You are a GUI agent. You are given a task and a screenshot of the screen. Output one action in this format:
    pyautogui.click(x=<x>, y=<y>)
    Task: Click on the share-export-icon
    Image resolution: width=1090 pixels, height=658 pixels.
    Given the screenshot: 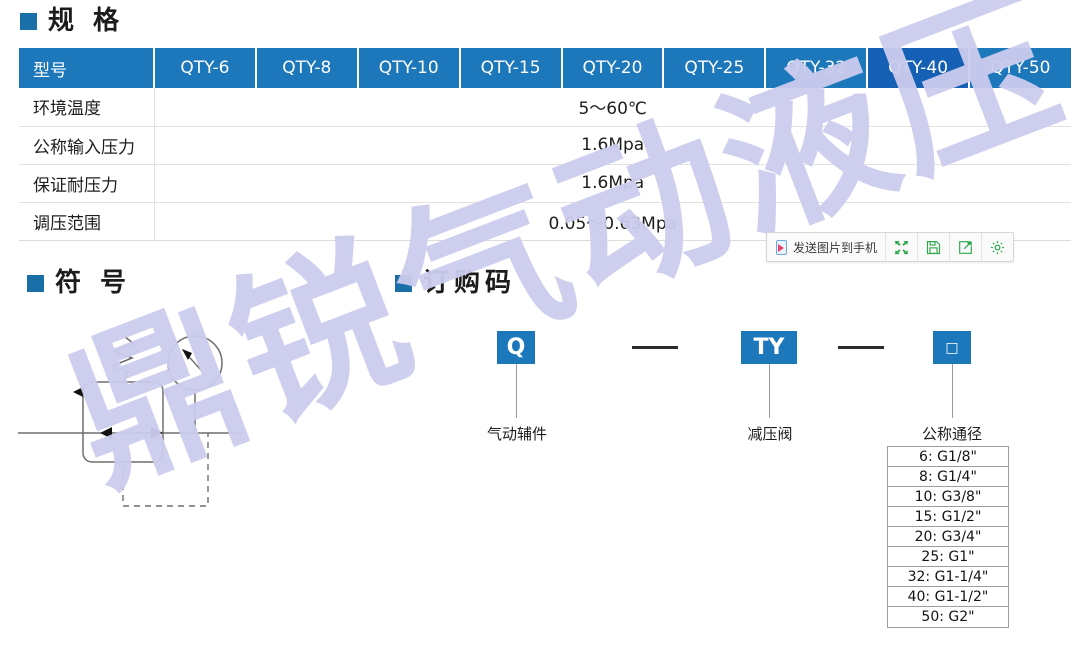 What is the action you would take?
    pyautogui.click(x=965, y=247)
    